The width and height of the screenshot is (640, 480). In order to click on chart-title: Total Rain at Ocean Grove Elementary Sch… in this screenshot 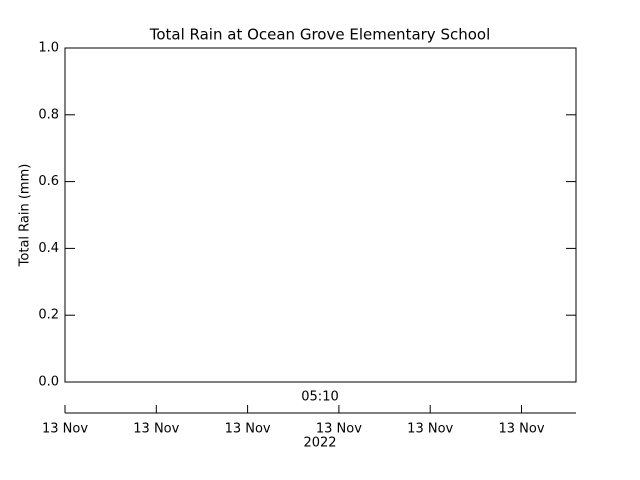, I will do `click(320, 35)`.